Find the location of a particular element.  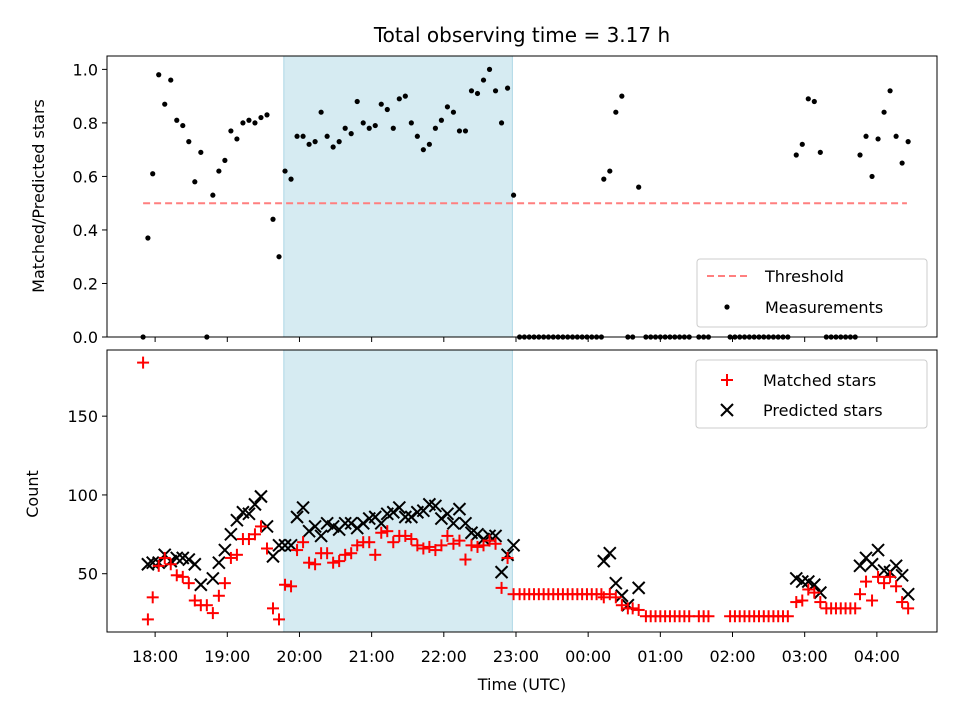

count-y-tick-label: 100 is located at coordinates (82, 495).